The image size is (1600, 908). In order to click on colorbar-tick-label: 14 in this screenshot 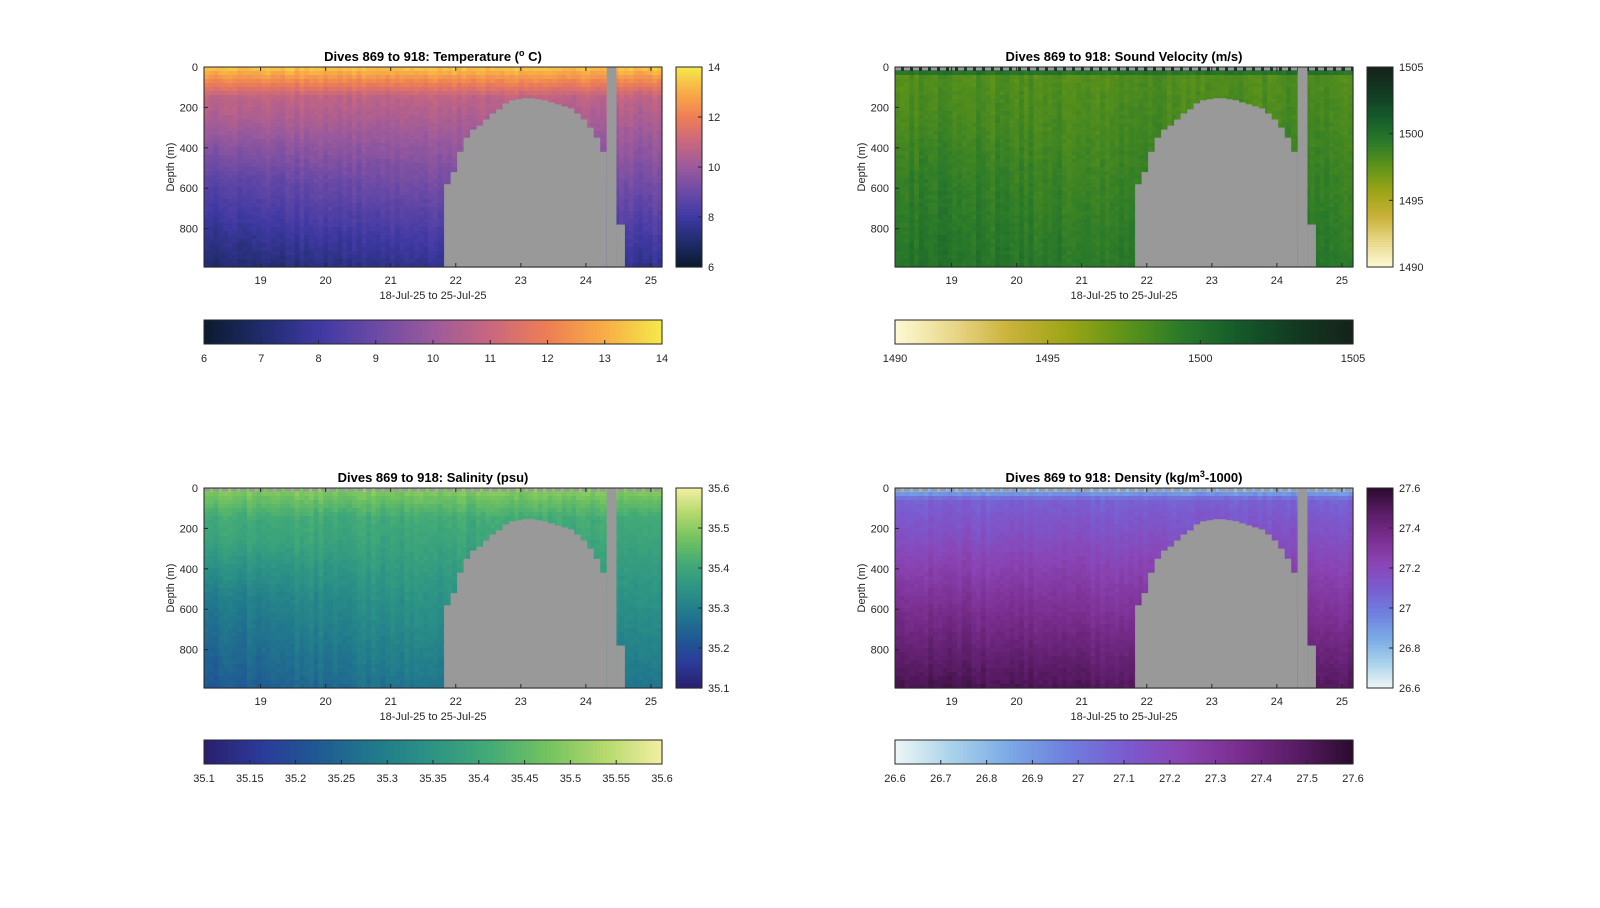, I will do `click(662, 359)`.